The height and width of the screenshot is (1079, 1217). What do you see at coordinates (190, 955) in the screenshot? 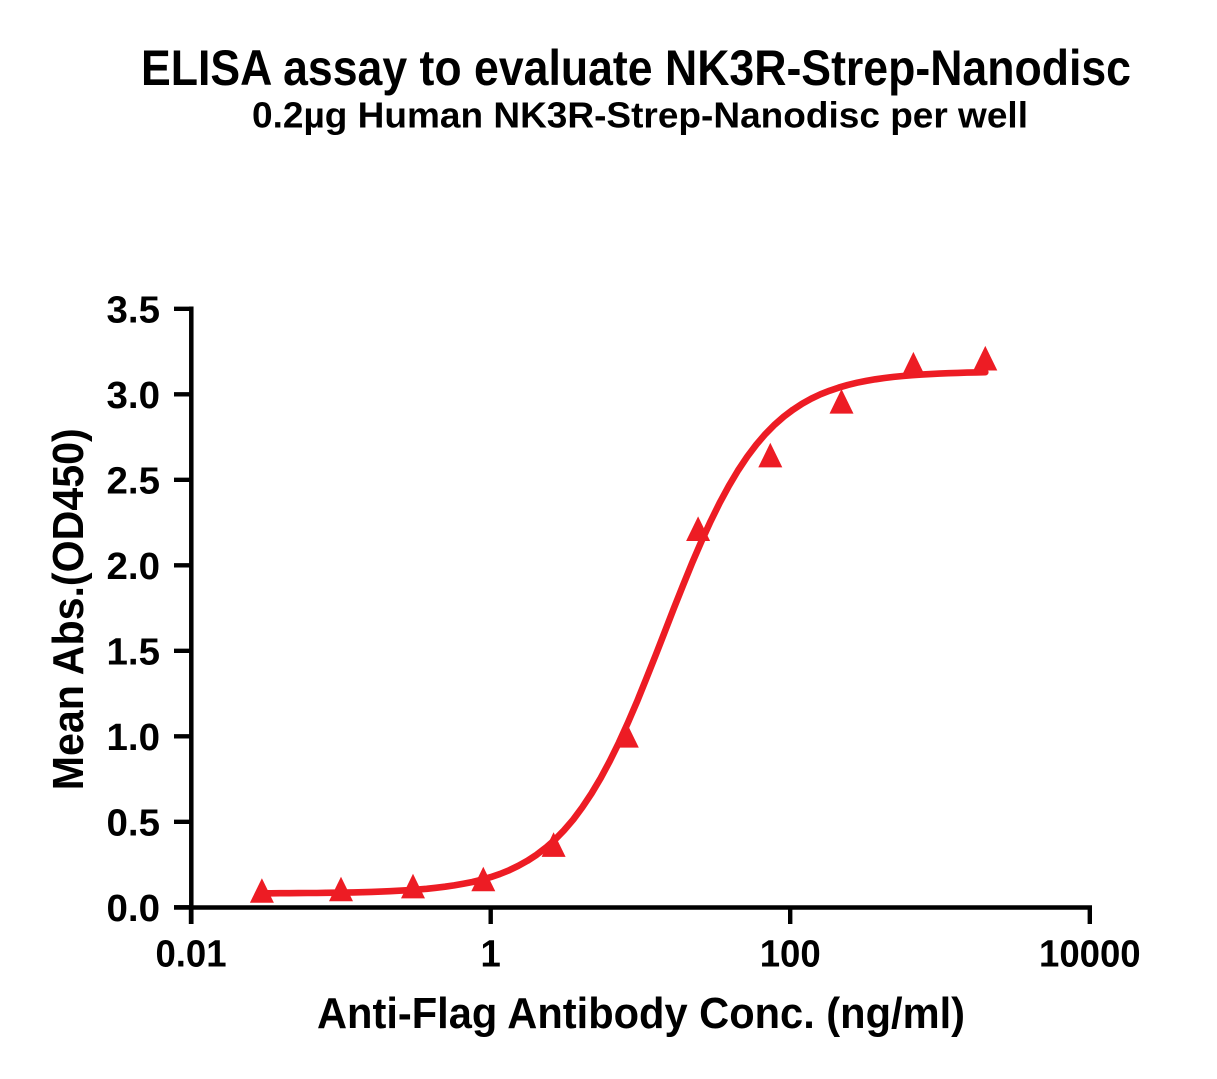
I see `svg-text: 0.01` at bounding box center [190, 955].